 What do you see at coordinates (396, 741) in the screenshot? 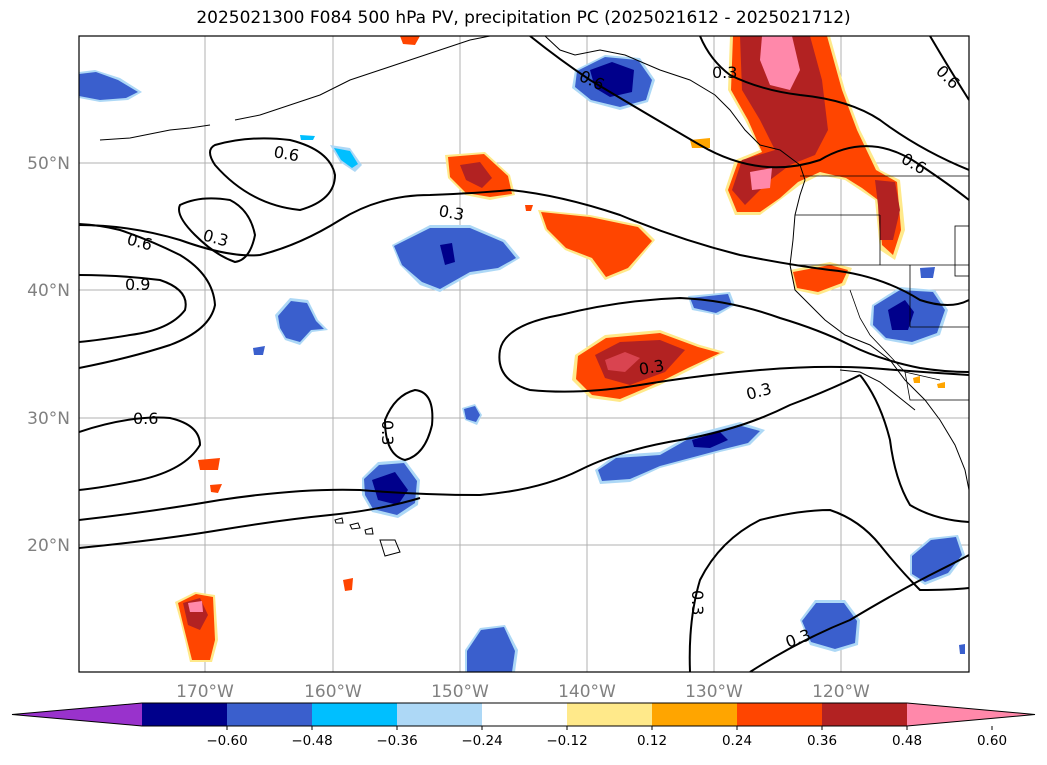
I see `colorbar-tick-label: −0.36` at bounding box center [396, 741].